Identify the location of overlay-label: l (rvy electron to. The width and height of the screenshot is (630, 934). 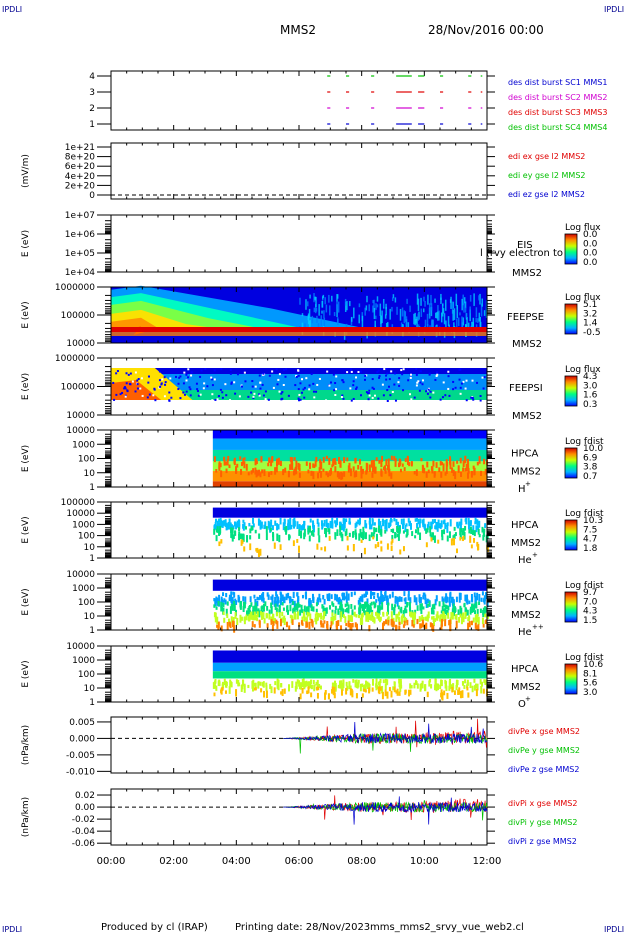
(521, 253).